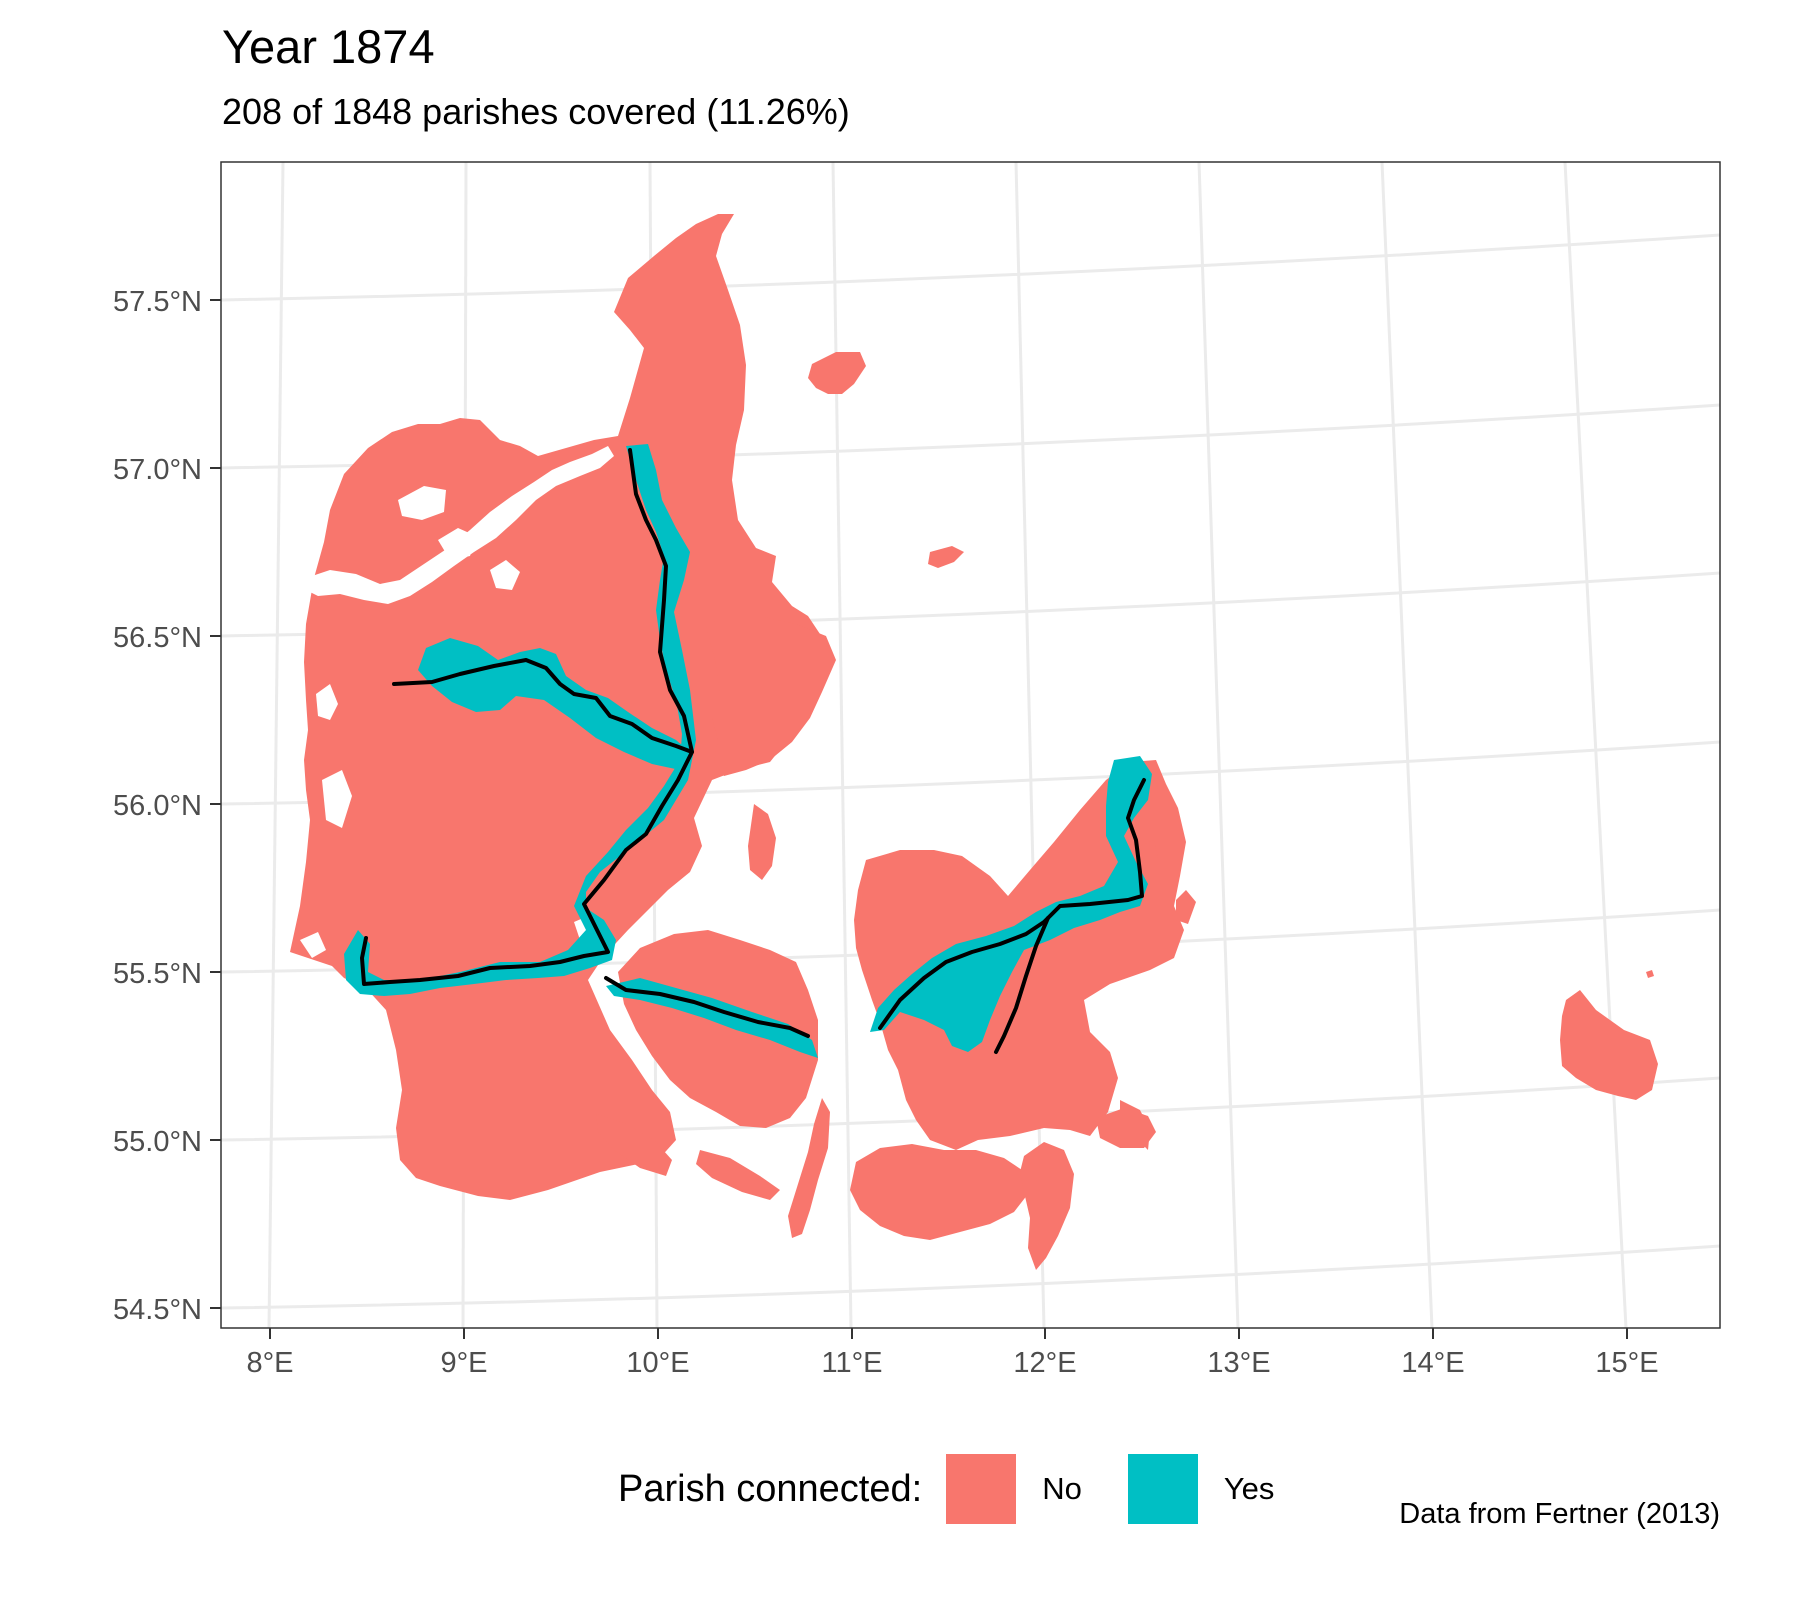 The height and width of the screenshot is (1620, 1800). I want to click on map-subtitle: 208 of 1848 parishes covered (11.26%), so click(536, 111).